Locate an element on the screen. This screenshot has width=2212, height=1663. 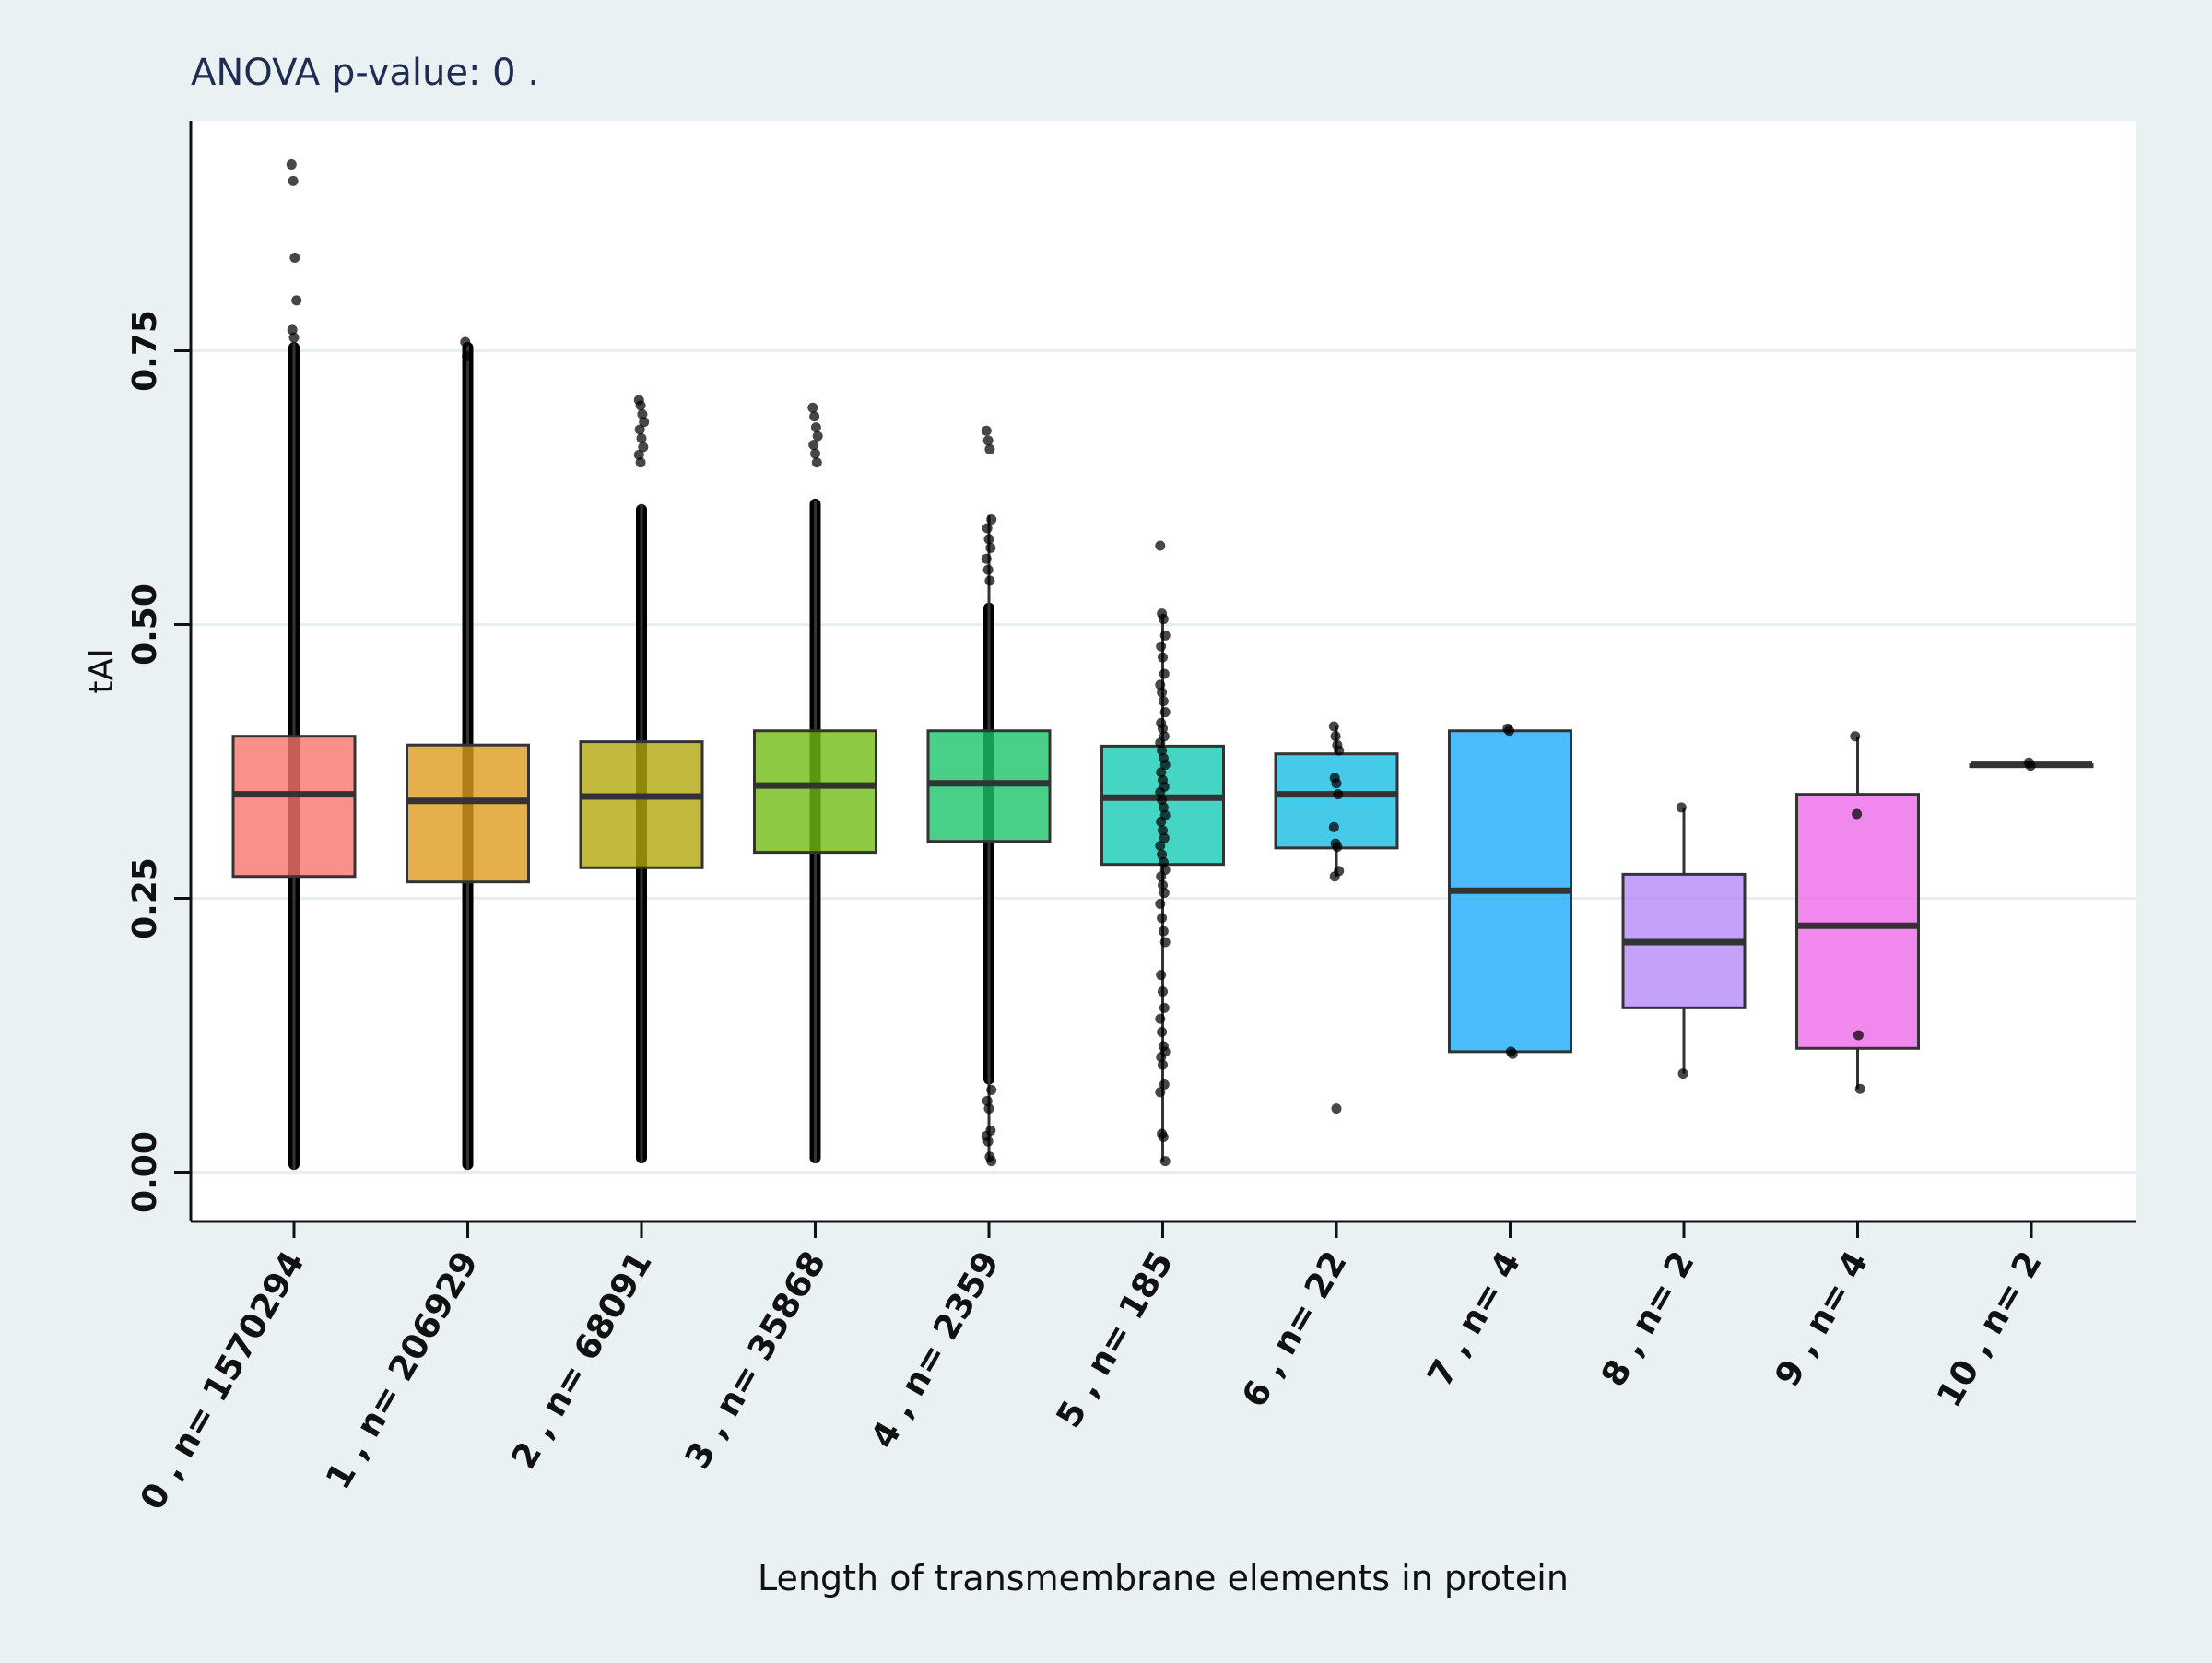
y-tick-label: 0.75 is located at coordinates (145, 351).